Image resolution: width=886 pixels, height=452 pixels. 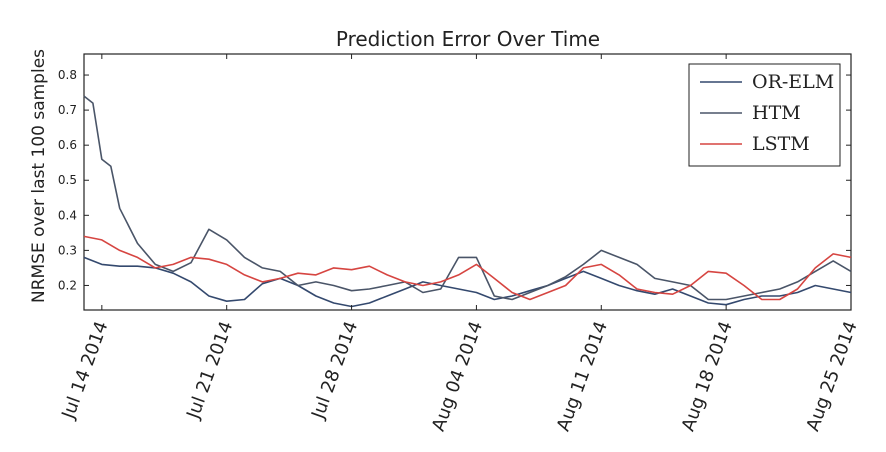 What do you see at coordinates (67, 110) in the screenshot?
I see `y-tick-label: 0.7` at bounding box center [67, 110].